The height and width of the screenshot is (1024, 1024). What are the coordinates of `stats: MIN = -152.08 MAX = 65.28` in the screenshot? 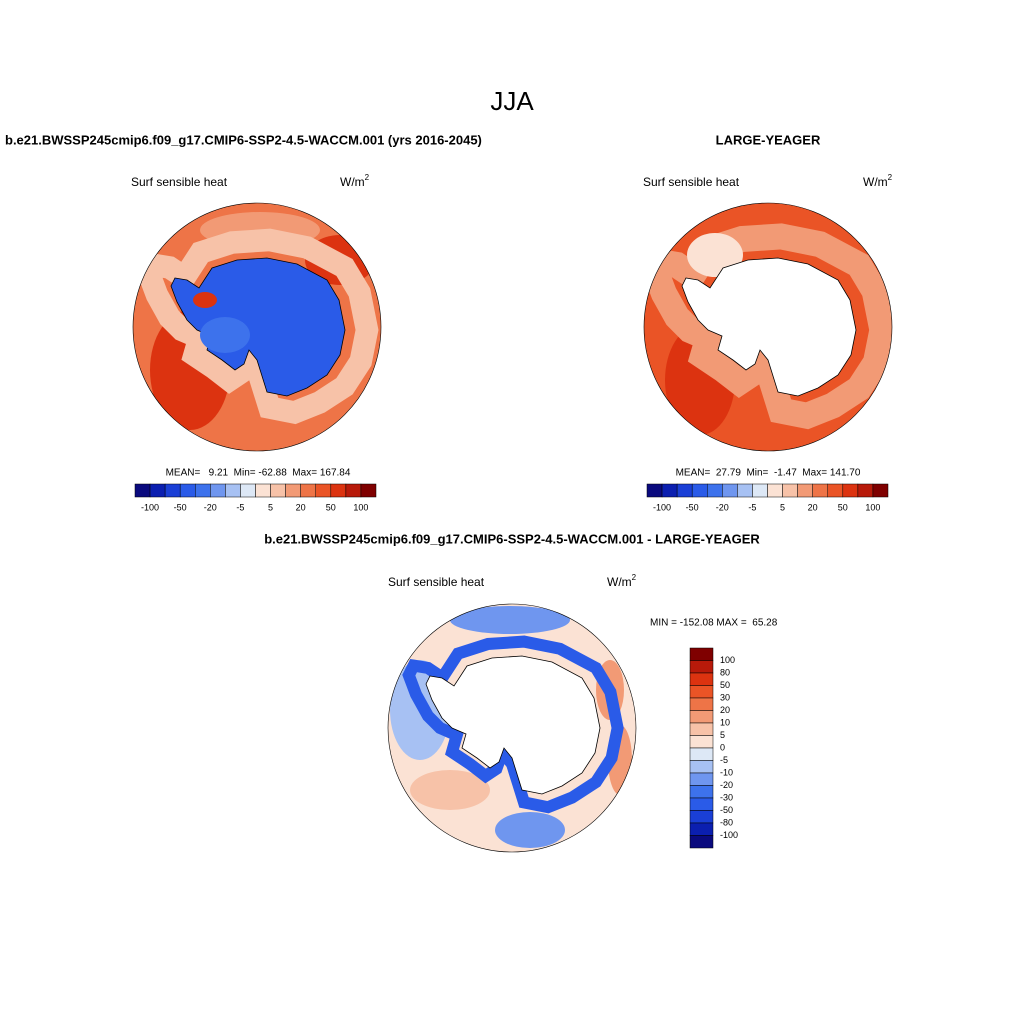 It's located at (714, 623).